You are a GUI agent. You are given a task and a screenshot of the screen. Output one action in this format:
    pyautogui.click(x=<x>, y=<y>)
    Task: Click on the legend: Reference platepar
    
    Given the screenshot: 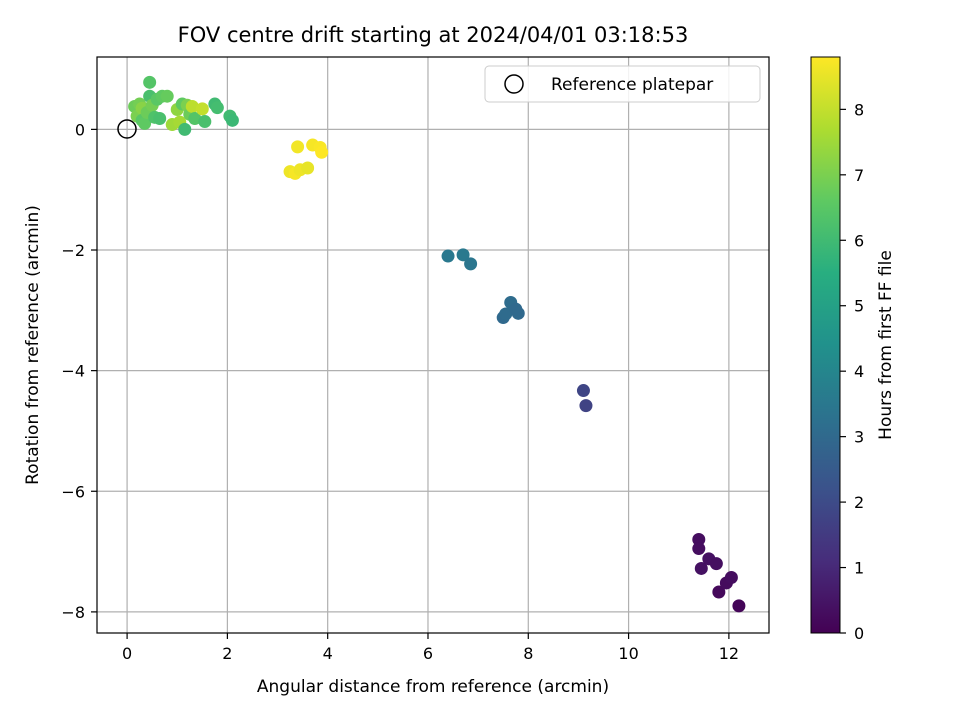 What is the action you would take?
    pyautogui.click(x=622, y=84)
    